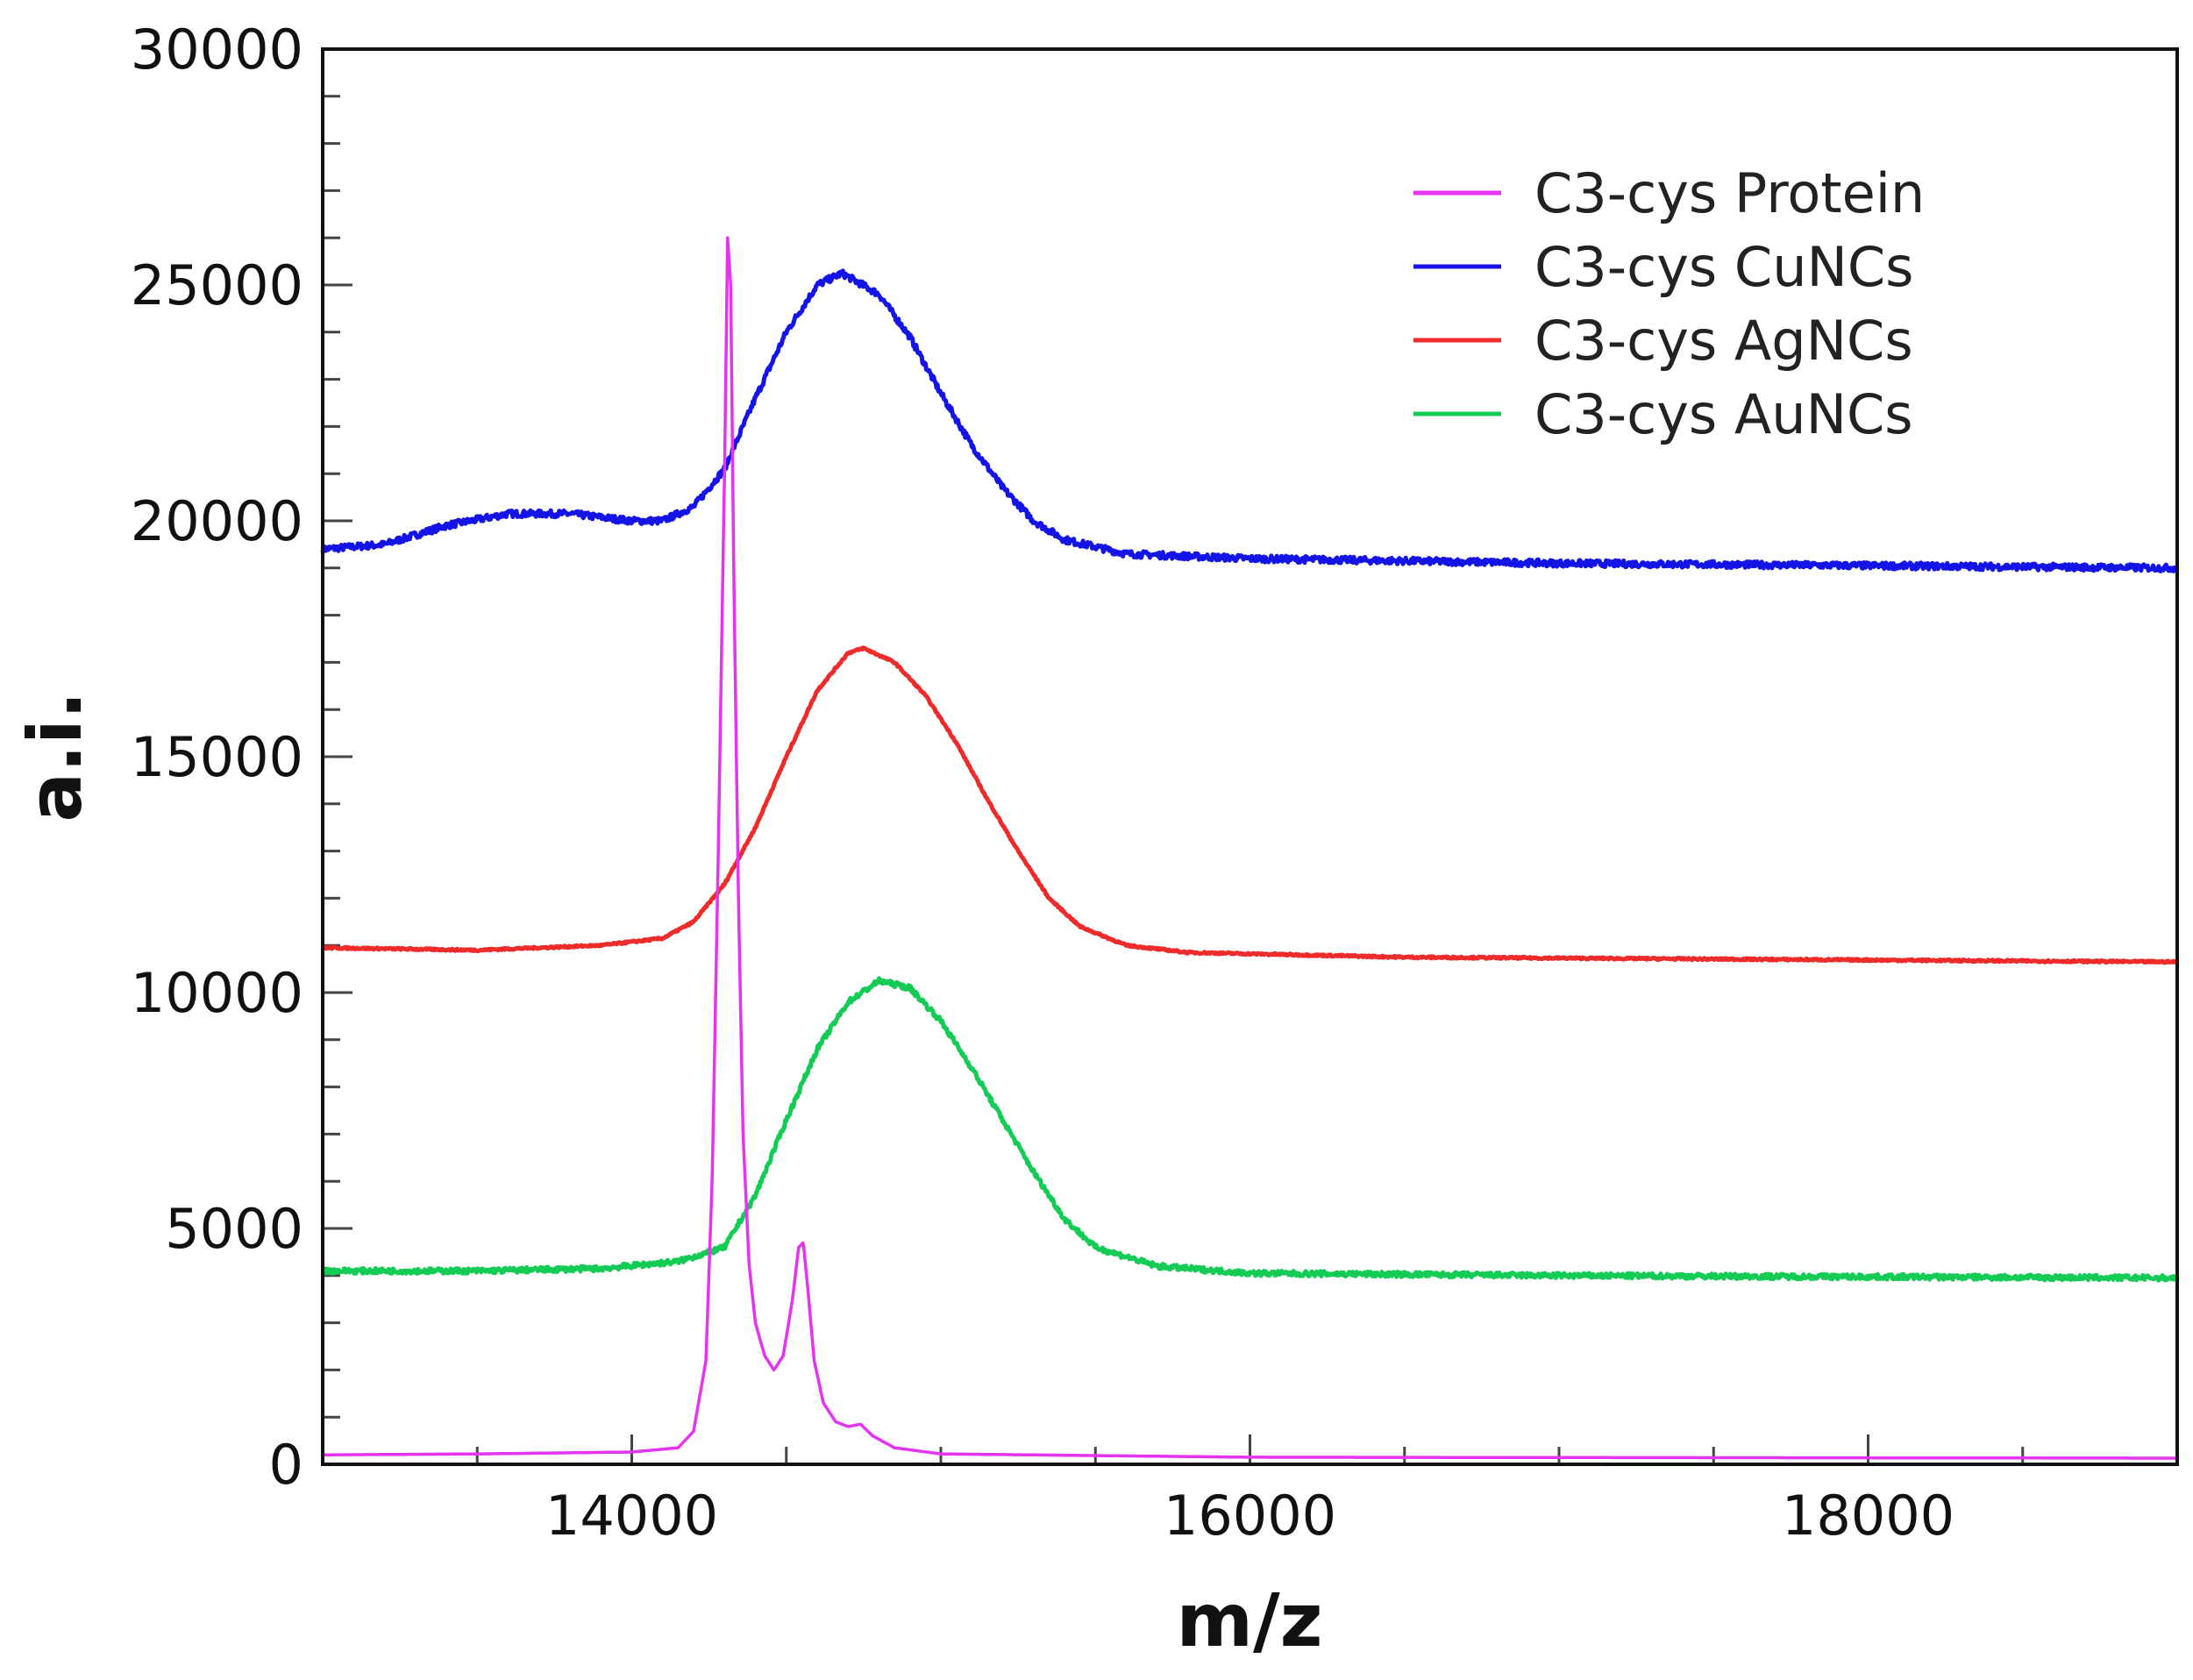  What do you see at coordinates (55, 756) in the screenshot?
I see `y-axis-title: a.i.` at bounding box center [55, 756].